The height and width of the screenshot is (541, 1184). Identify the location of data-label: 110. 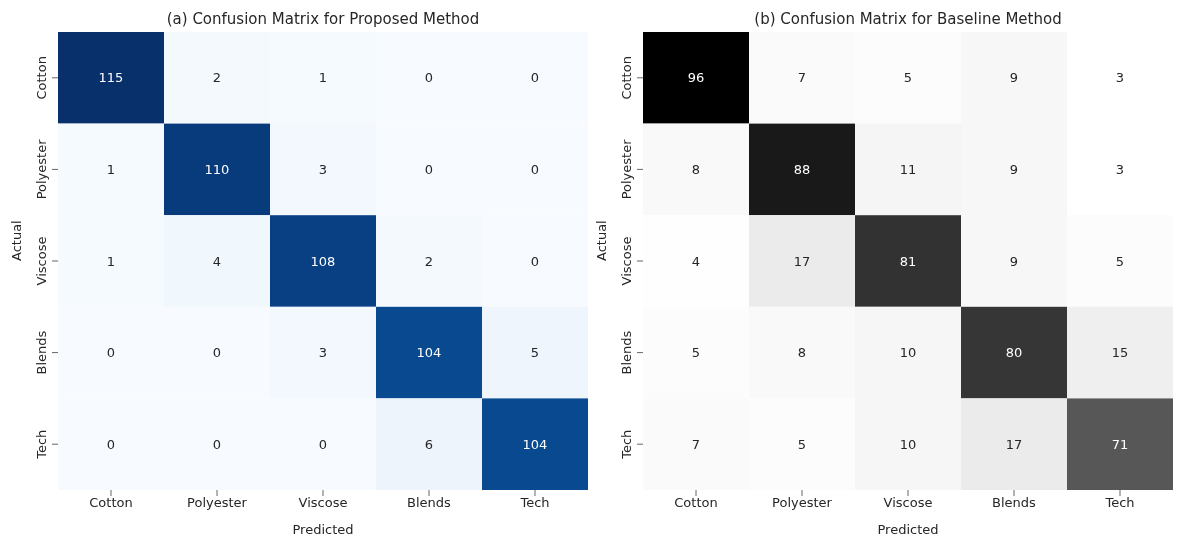
(217, 169).